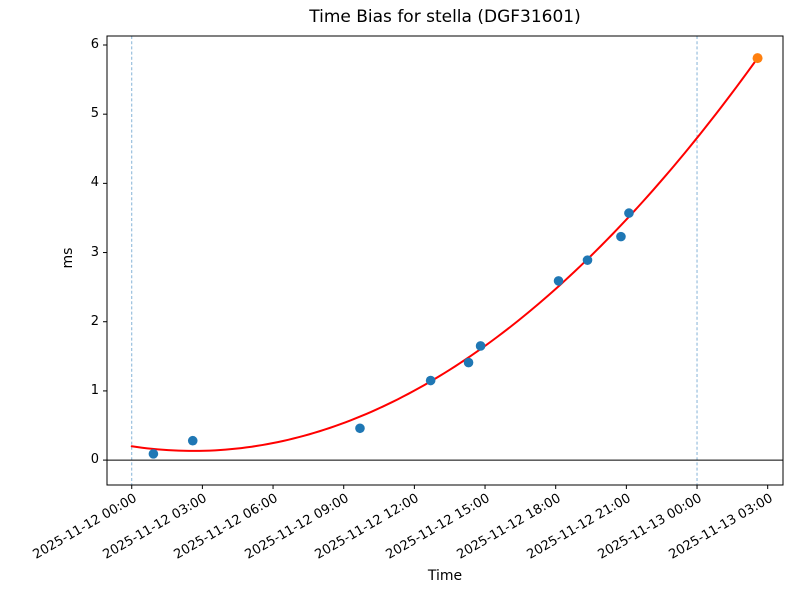  I want to click on y-tick-label: 6, so click(94, 44).